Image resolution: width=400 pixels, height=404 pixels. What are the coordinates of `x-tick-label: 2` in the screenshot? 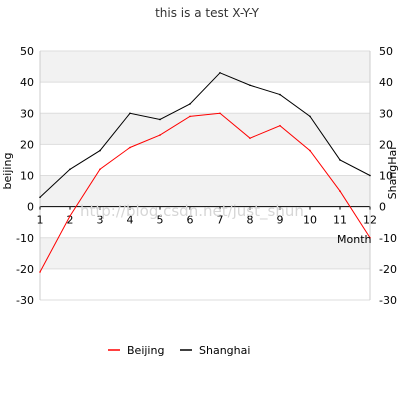 It's located at (70, 220).